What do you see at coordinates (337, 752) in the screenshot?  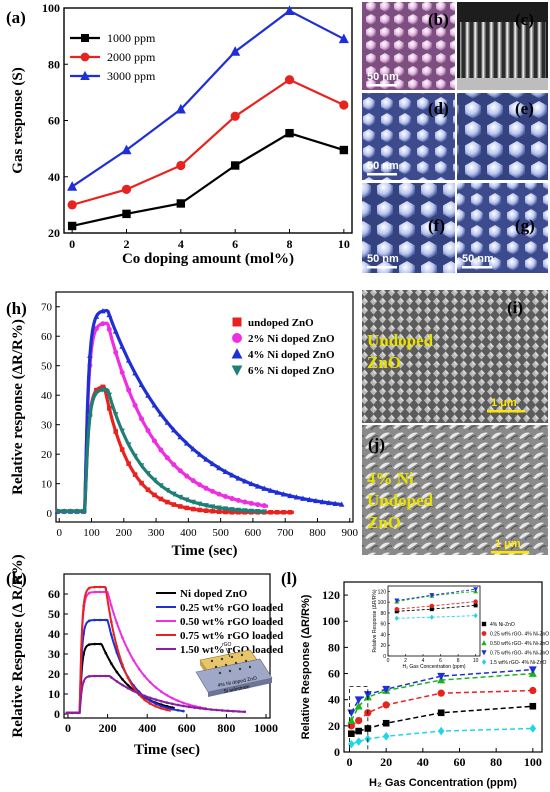 I see `y-tick-label-l: 0` at bounding box center [337, 752].